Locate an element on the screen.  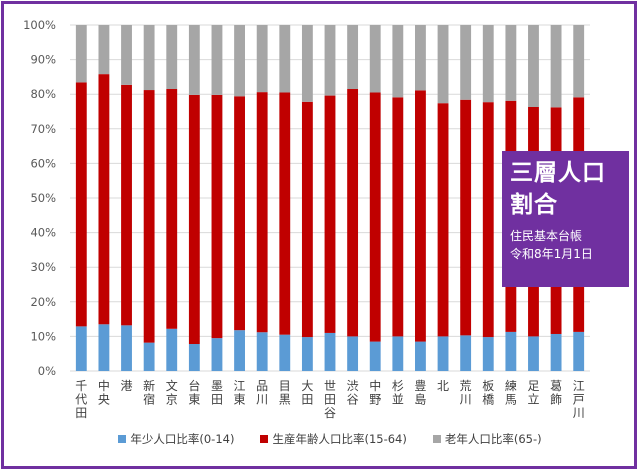
y-tick-label: 40% is located at coordinates (43, 233).